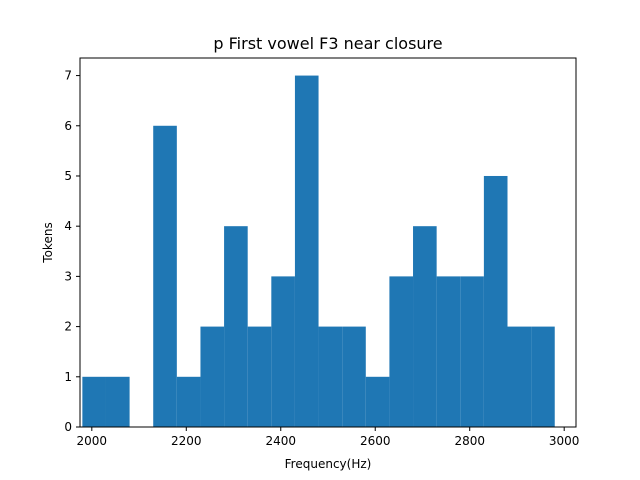 The height and width of the screenshot is (480, 640). I want to click on y-axis-ticks: 0 1 2 3 4 5 6 7, so click(72, 251).